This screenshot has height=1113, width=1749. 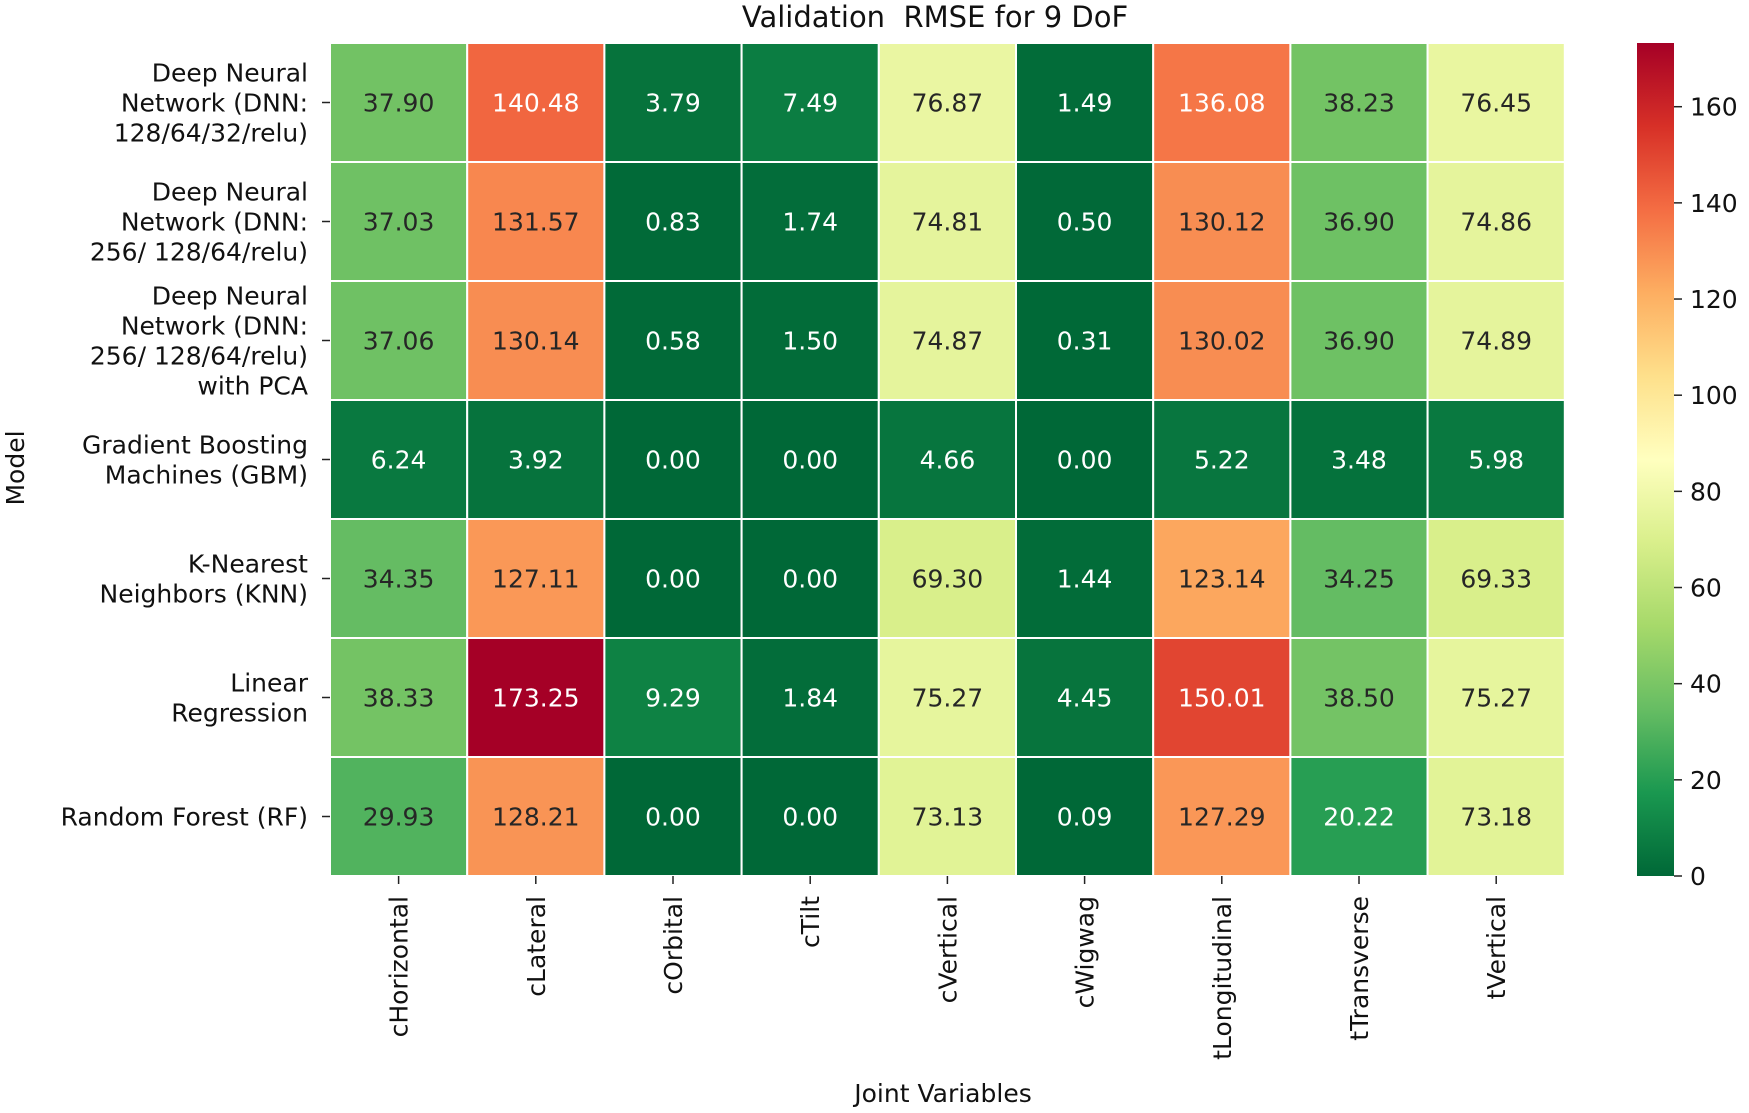 I want to click on cell-value-label: 1.84, so click(x=810, y=698).